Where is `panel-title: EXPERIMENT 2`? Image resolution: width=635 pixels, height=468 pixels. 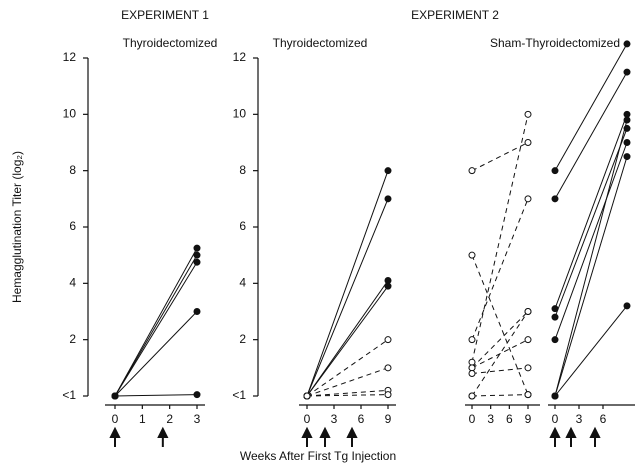 panel-title: EXPERIMENT 2 is located at coordinates (455, 15).